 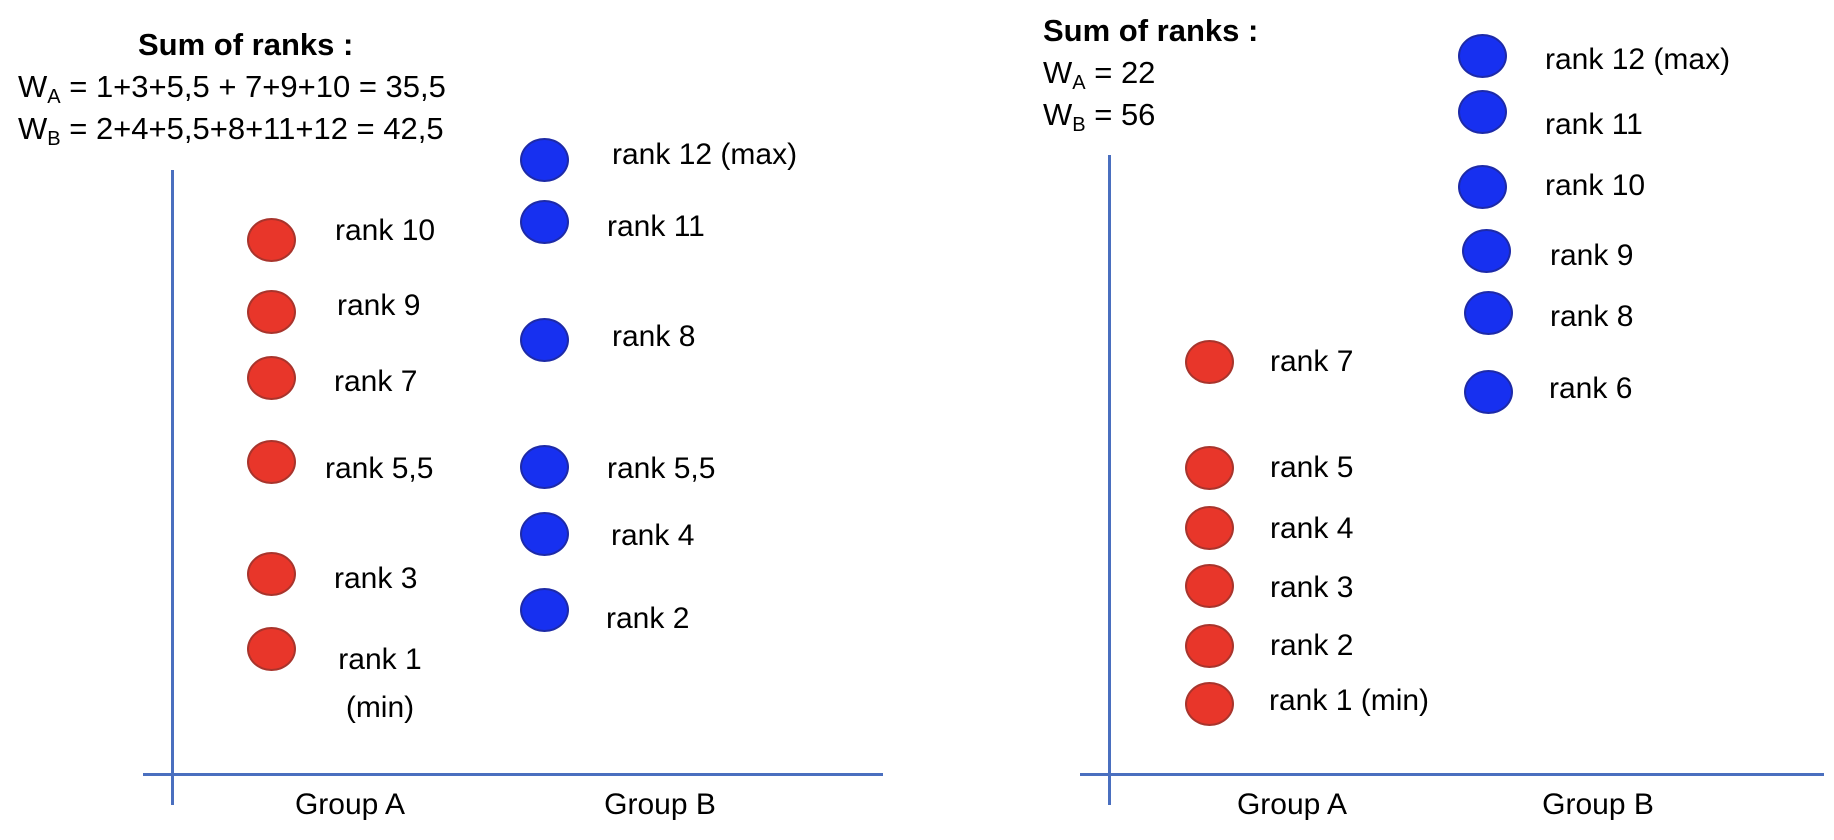 I want to click on group-a-rank-label: rank 2, so click(x=1312, y=645).